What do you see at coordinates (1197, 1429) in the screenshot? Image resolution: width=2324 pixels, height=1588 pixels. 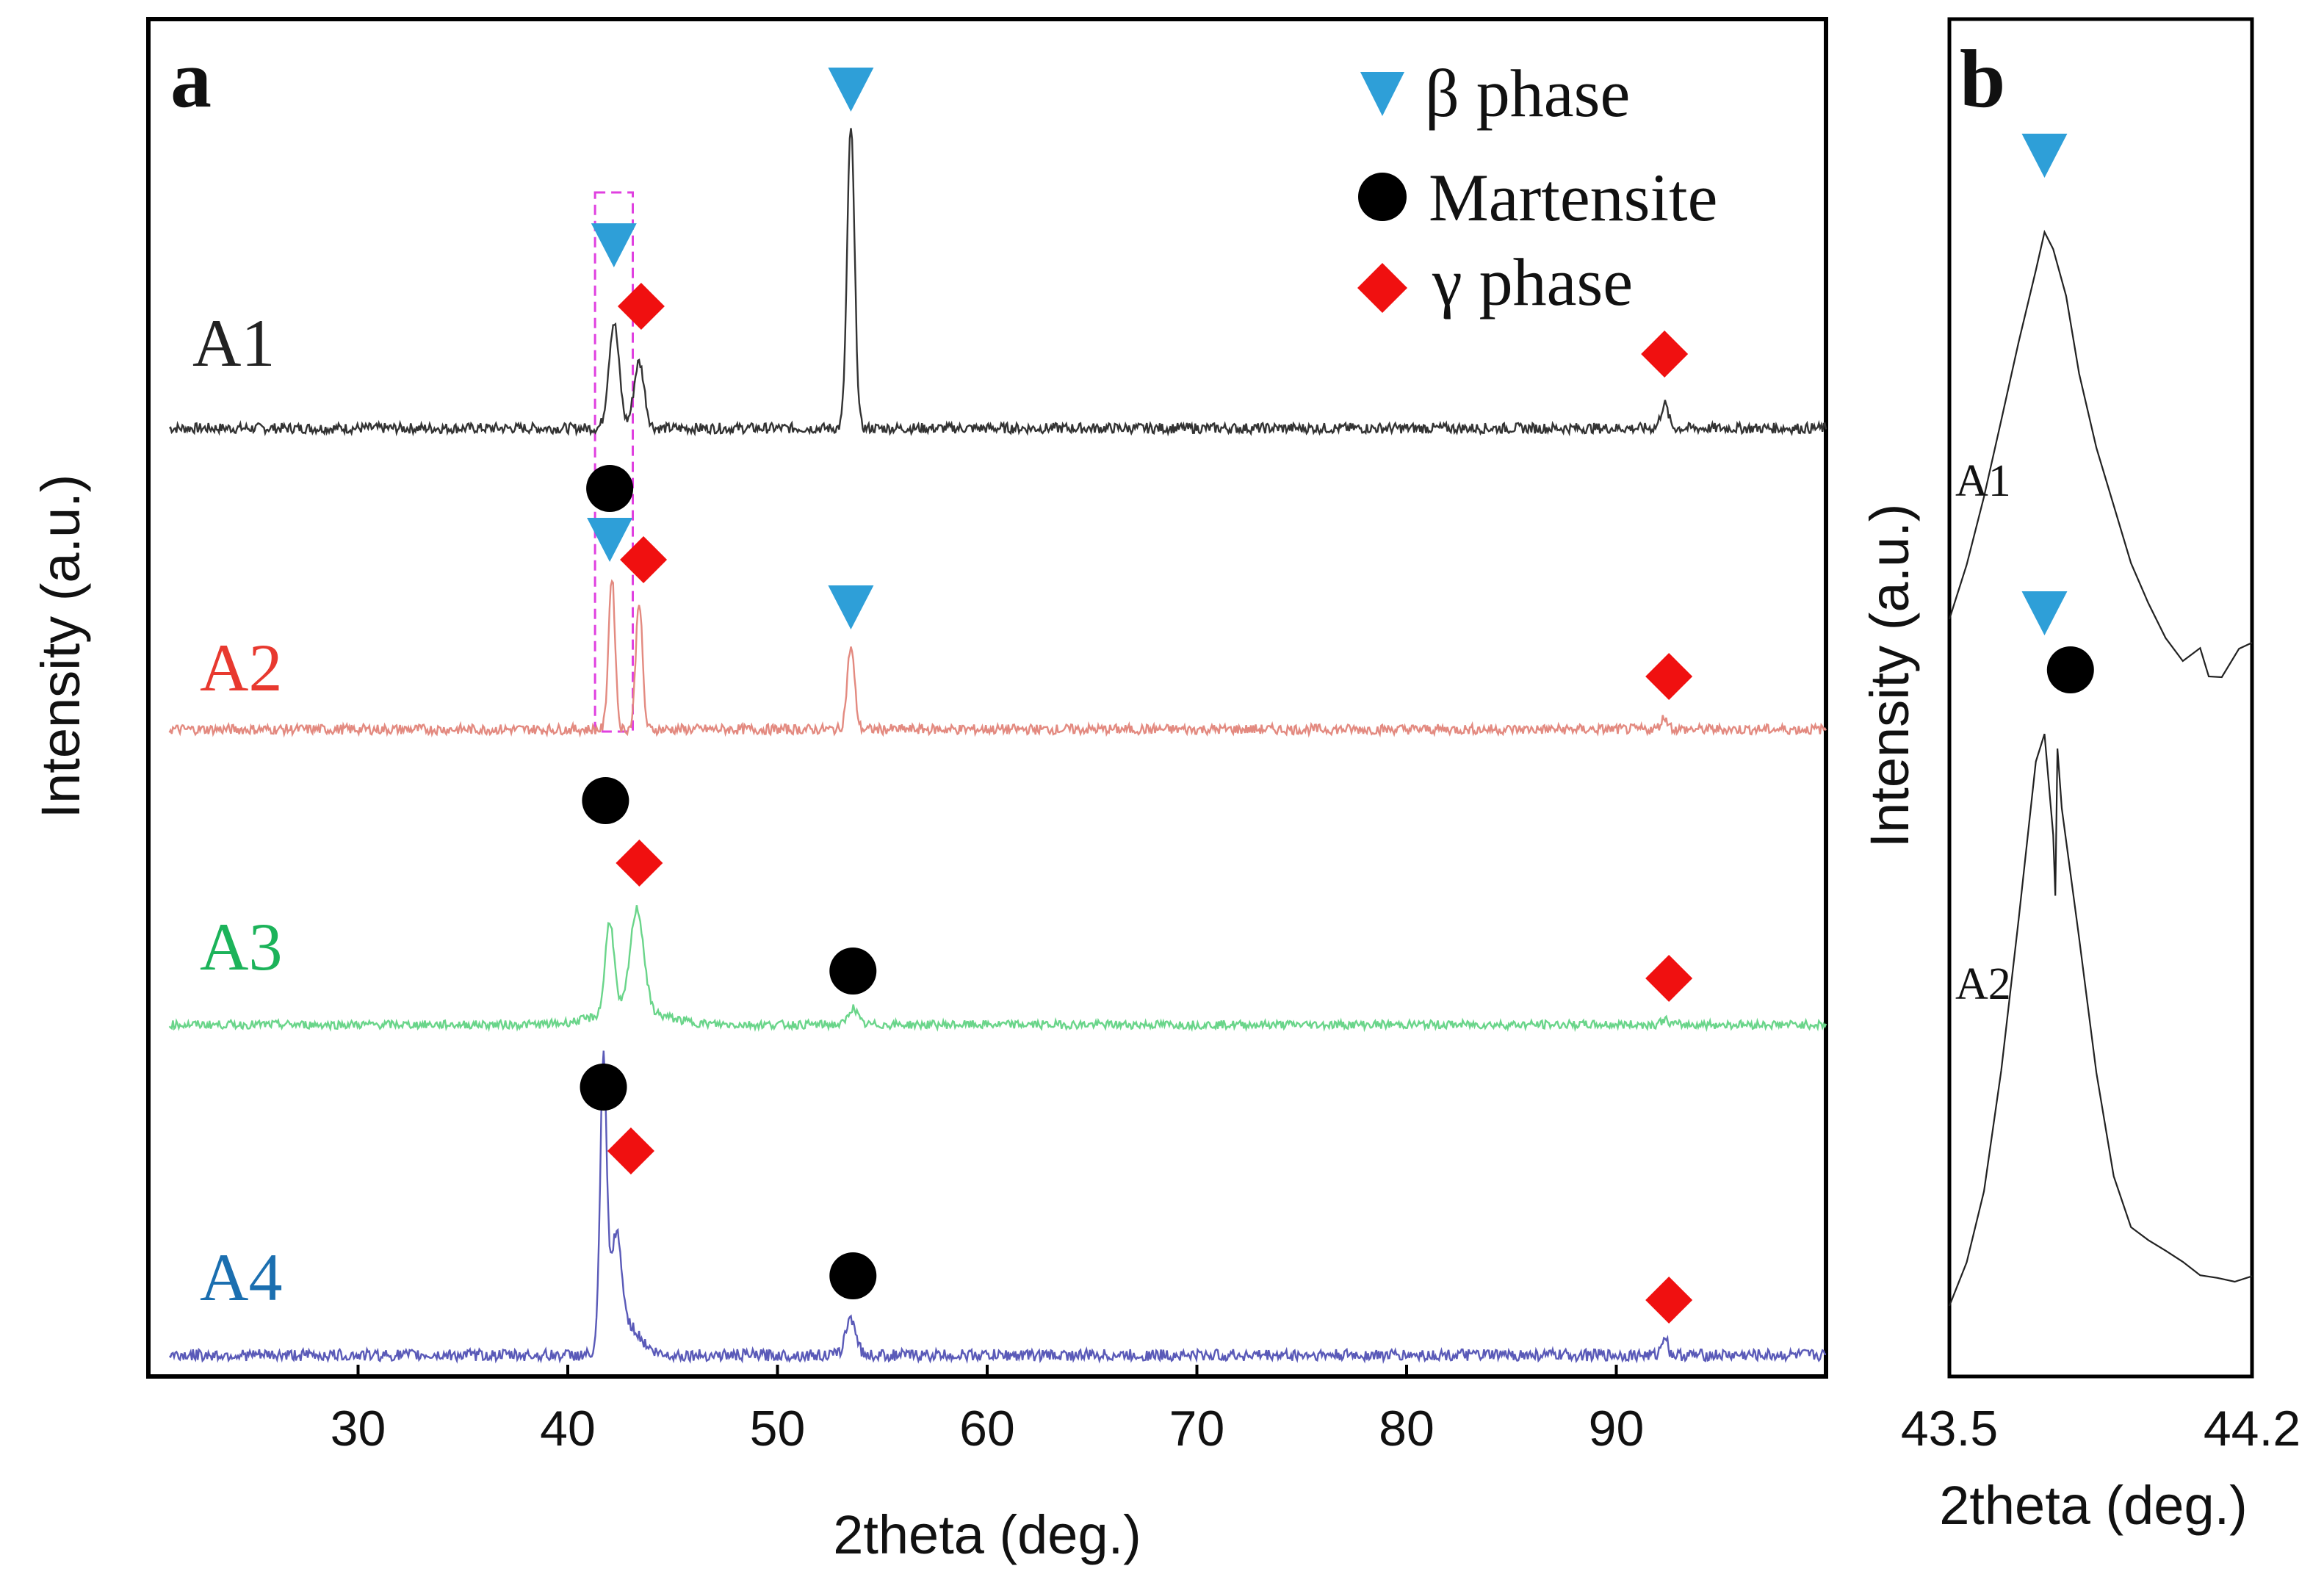 I see `panel-a-x-tick-label: 70` at bounding box center [1197, 1429].